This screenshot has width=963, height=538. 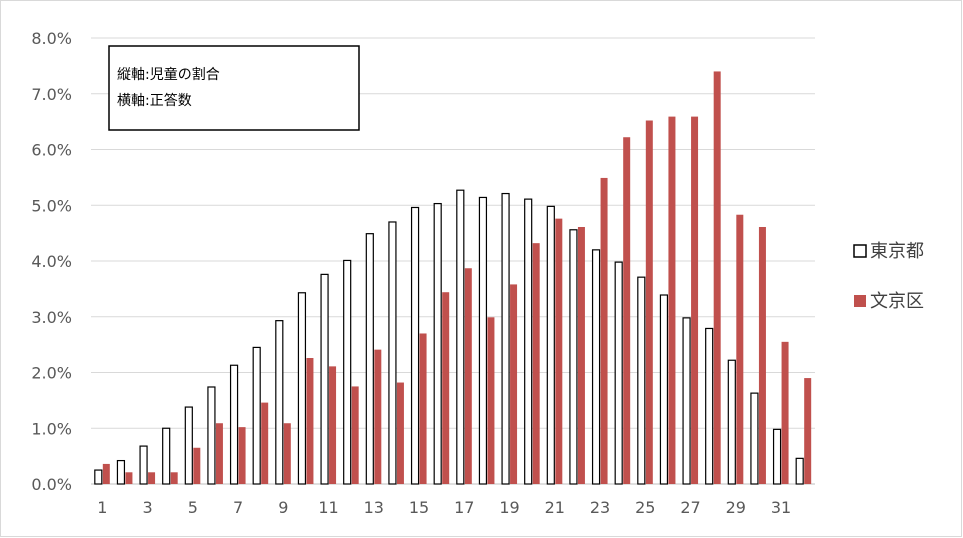 What do you see at coordinates (328, 507) in the screenshot?
I see `x-tick-label: 11` at bounding box center [328, 507].